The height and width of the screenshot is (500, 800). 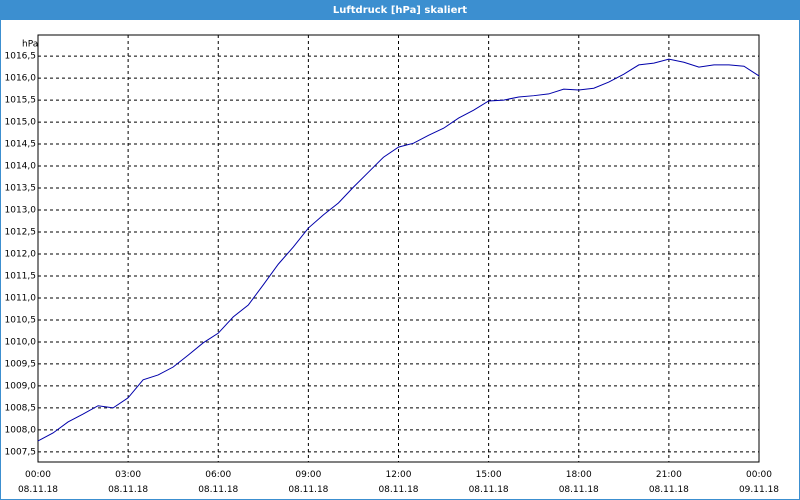 What do you see at coordinates (21, 57) in the screenshot?
I see `y-tick-label: 1016,5` at bounding box center [21, 57].